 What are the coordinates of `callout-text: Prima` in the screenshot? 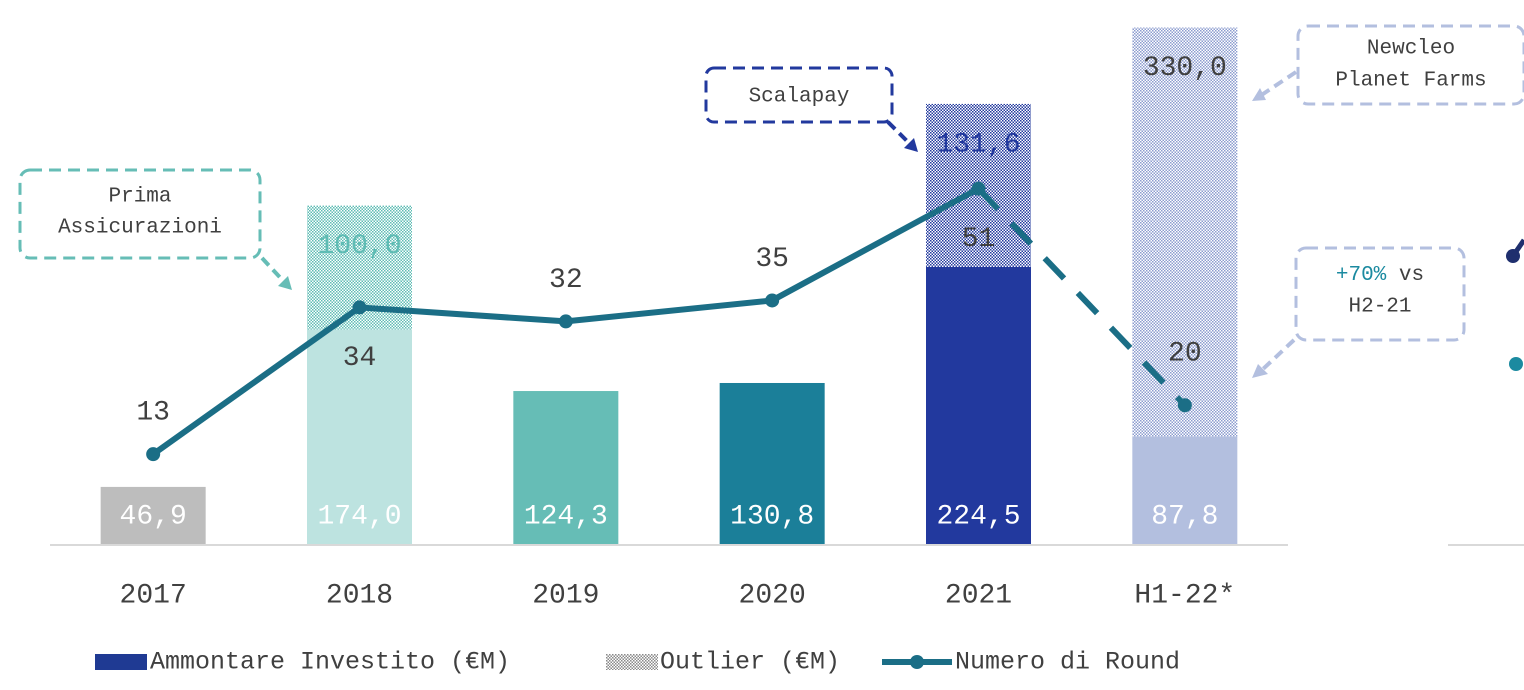 It's located at (139, 197).